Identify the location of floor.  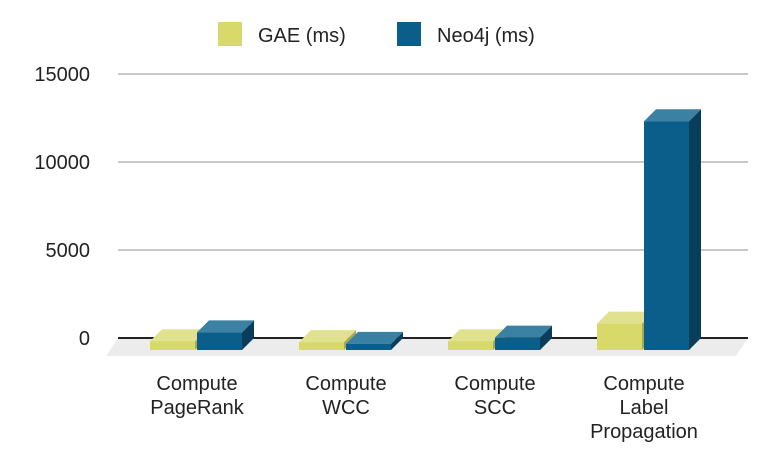
(427, 347).